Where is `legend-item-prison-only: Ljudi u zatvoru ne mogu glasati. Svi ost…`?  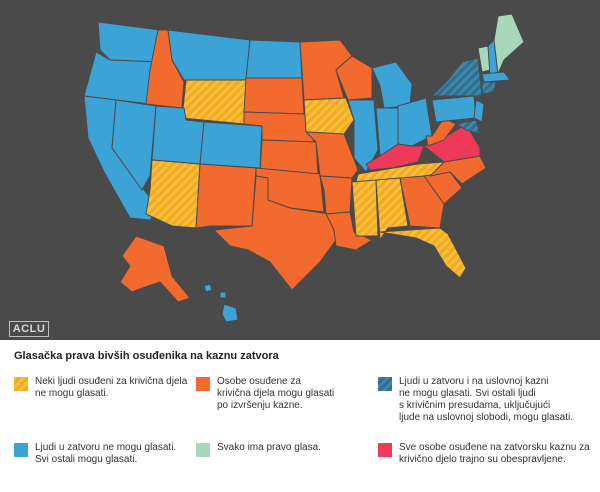 legend-item-prison-only: Ljudi u zatvoru ne mogu glasati. Svi ost… is located at coordinates (95, 454).